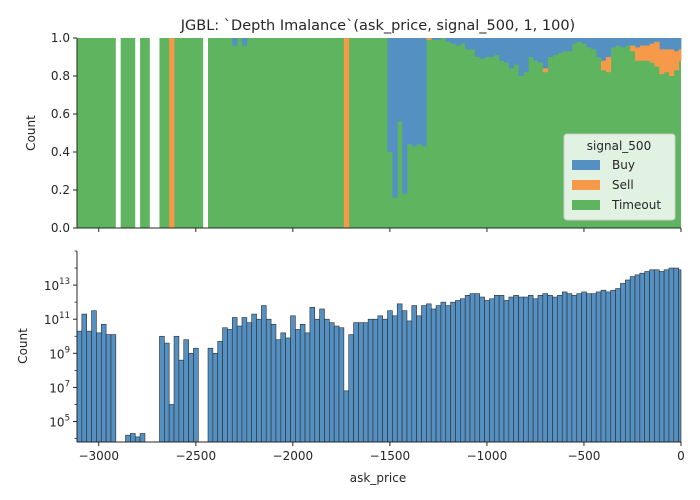  Describe the element at coordinates (59, 353) in the screenshot. I see `bottom-y-tick-label-2: 109` at that location.